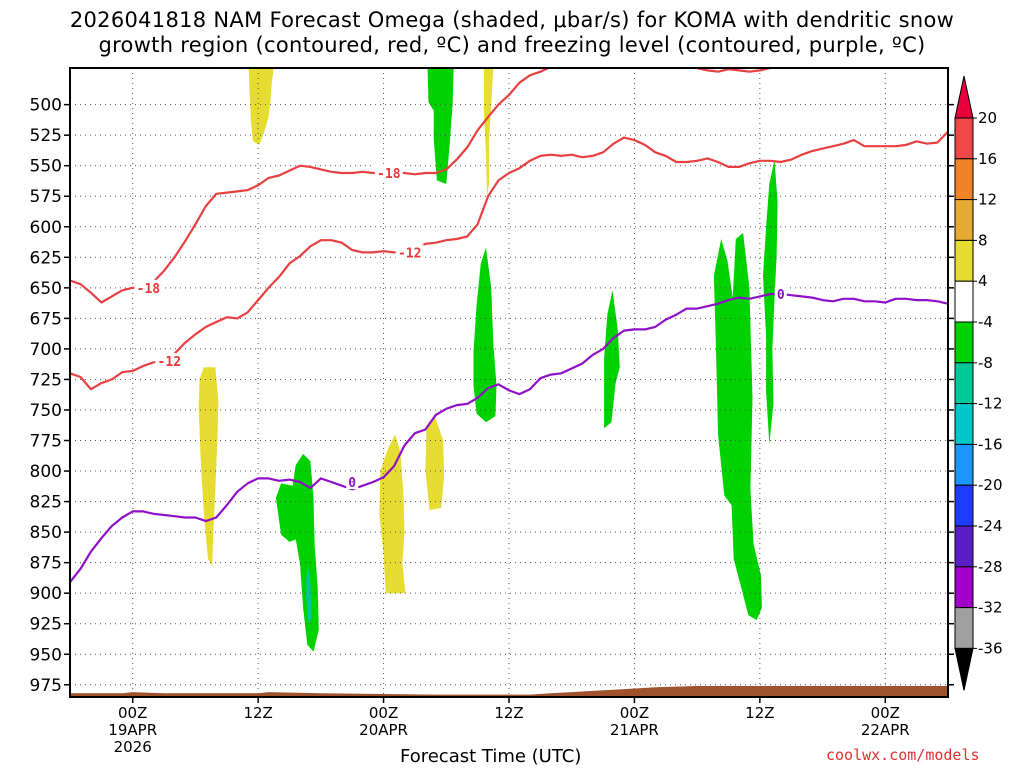 The image size is (1024, 768). I want to click on colorbar-label: 20, so click(987, 118).